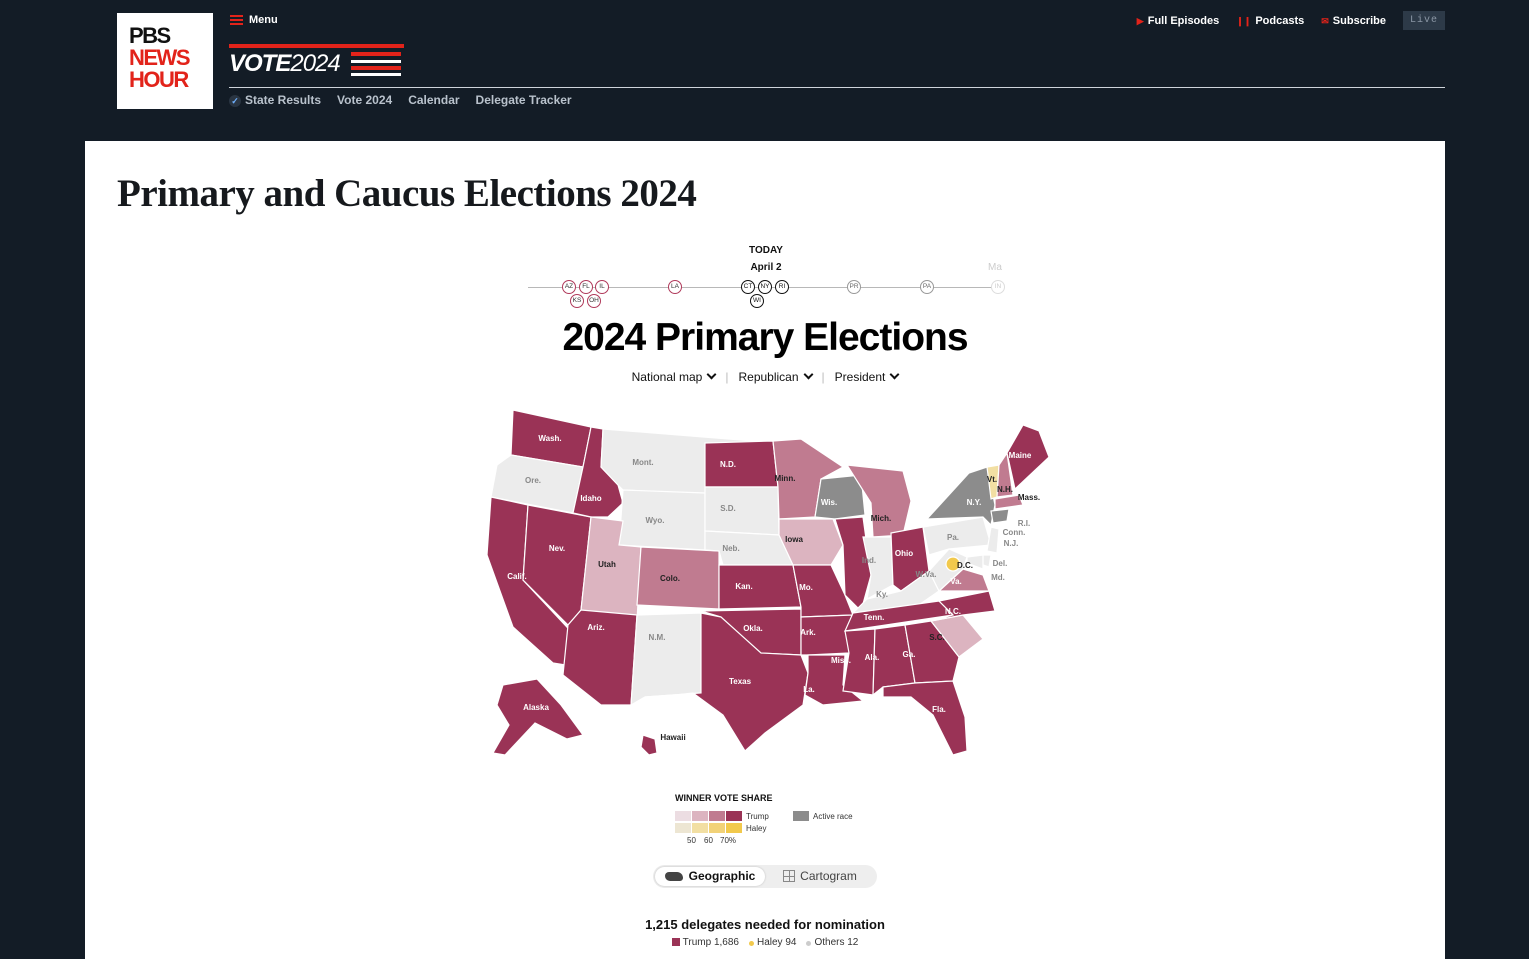  I want to click on timeline-dot-il: IL, so click(602, 287).